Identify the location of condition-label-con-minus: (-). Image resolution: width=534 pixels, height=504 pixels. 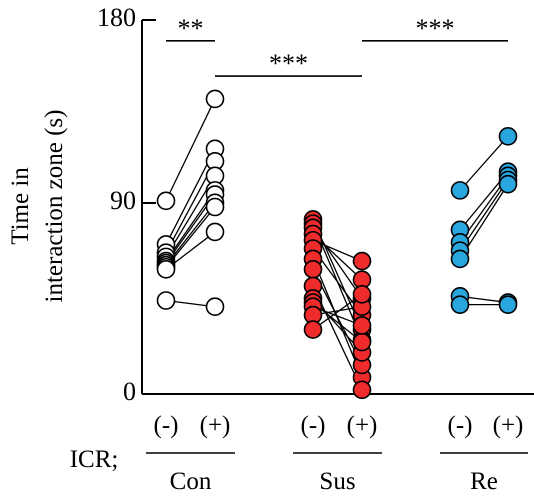
(166, 425).